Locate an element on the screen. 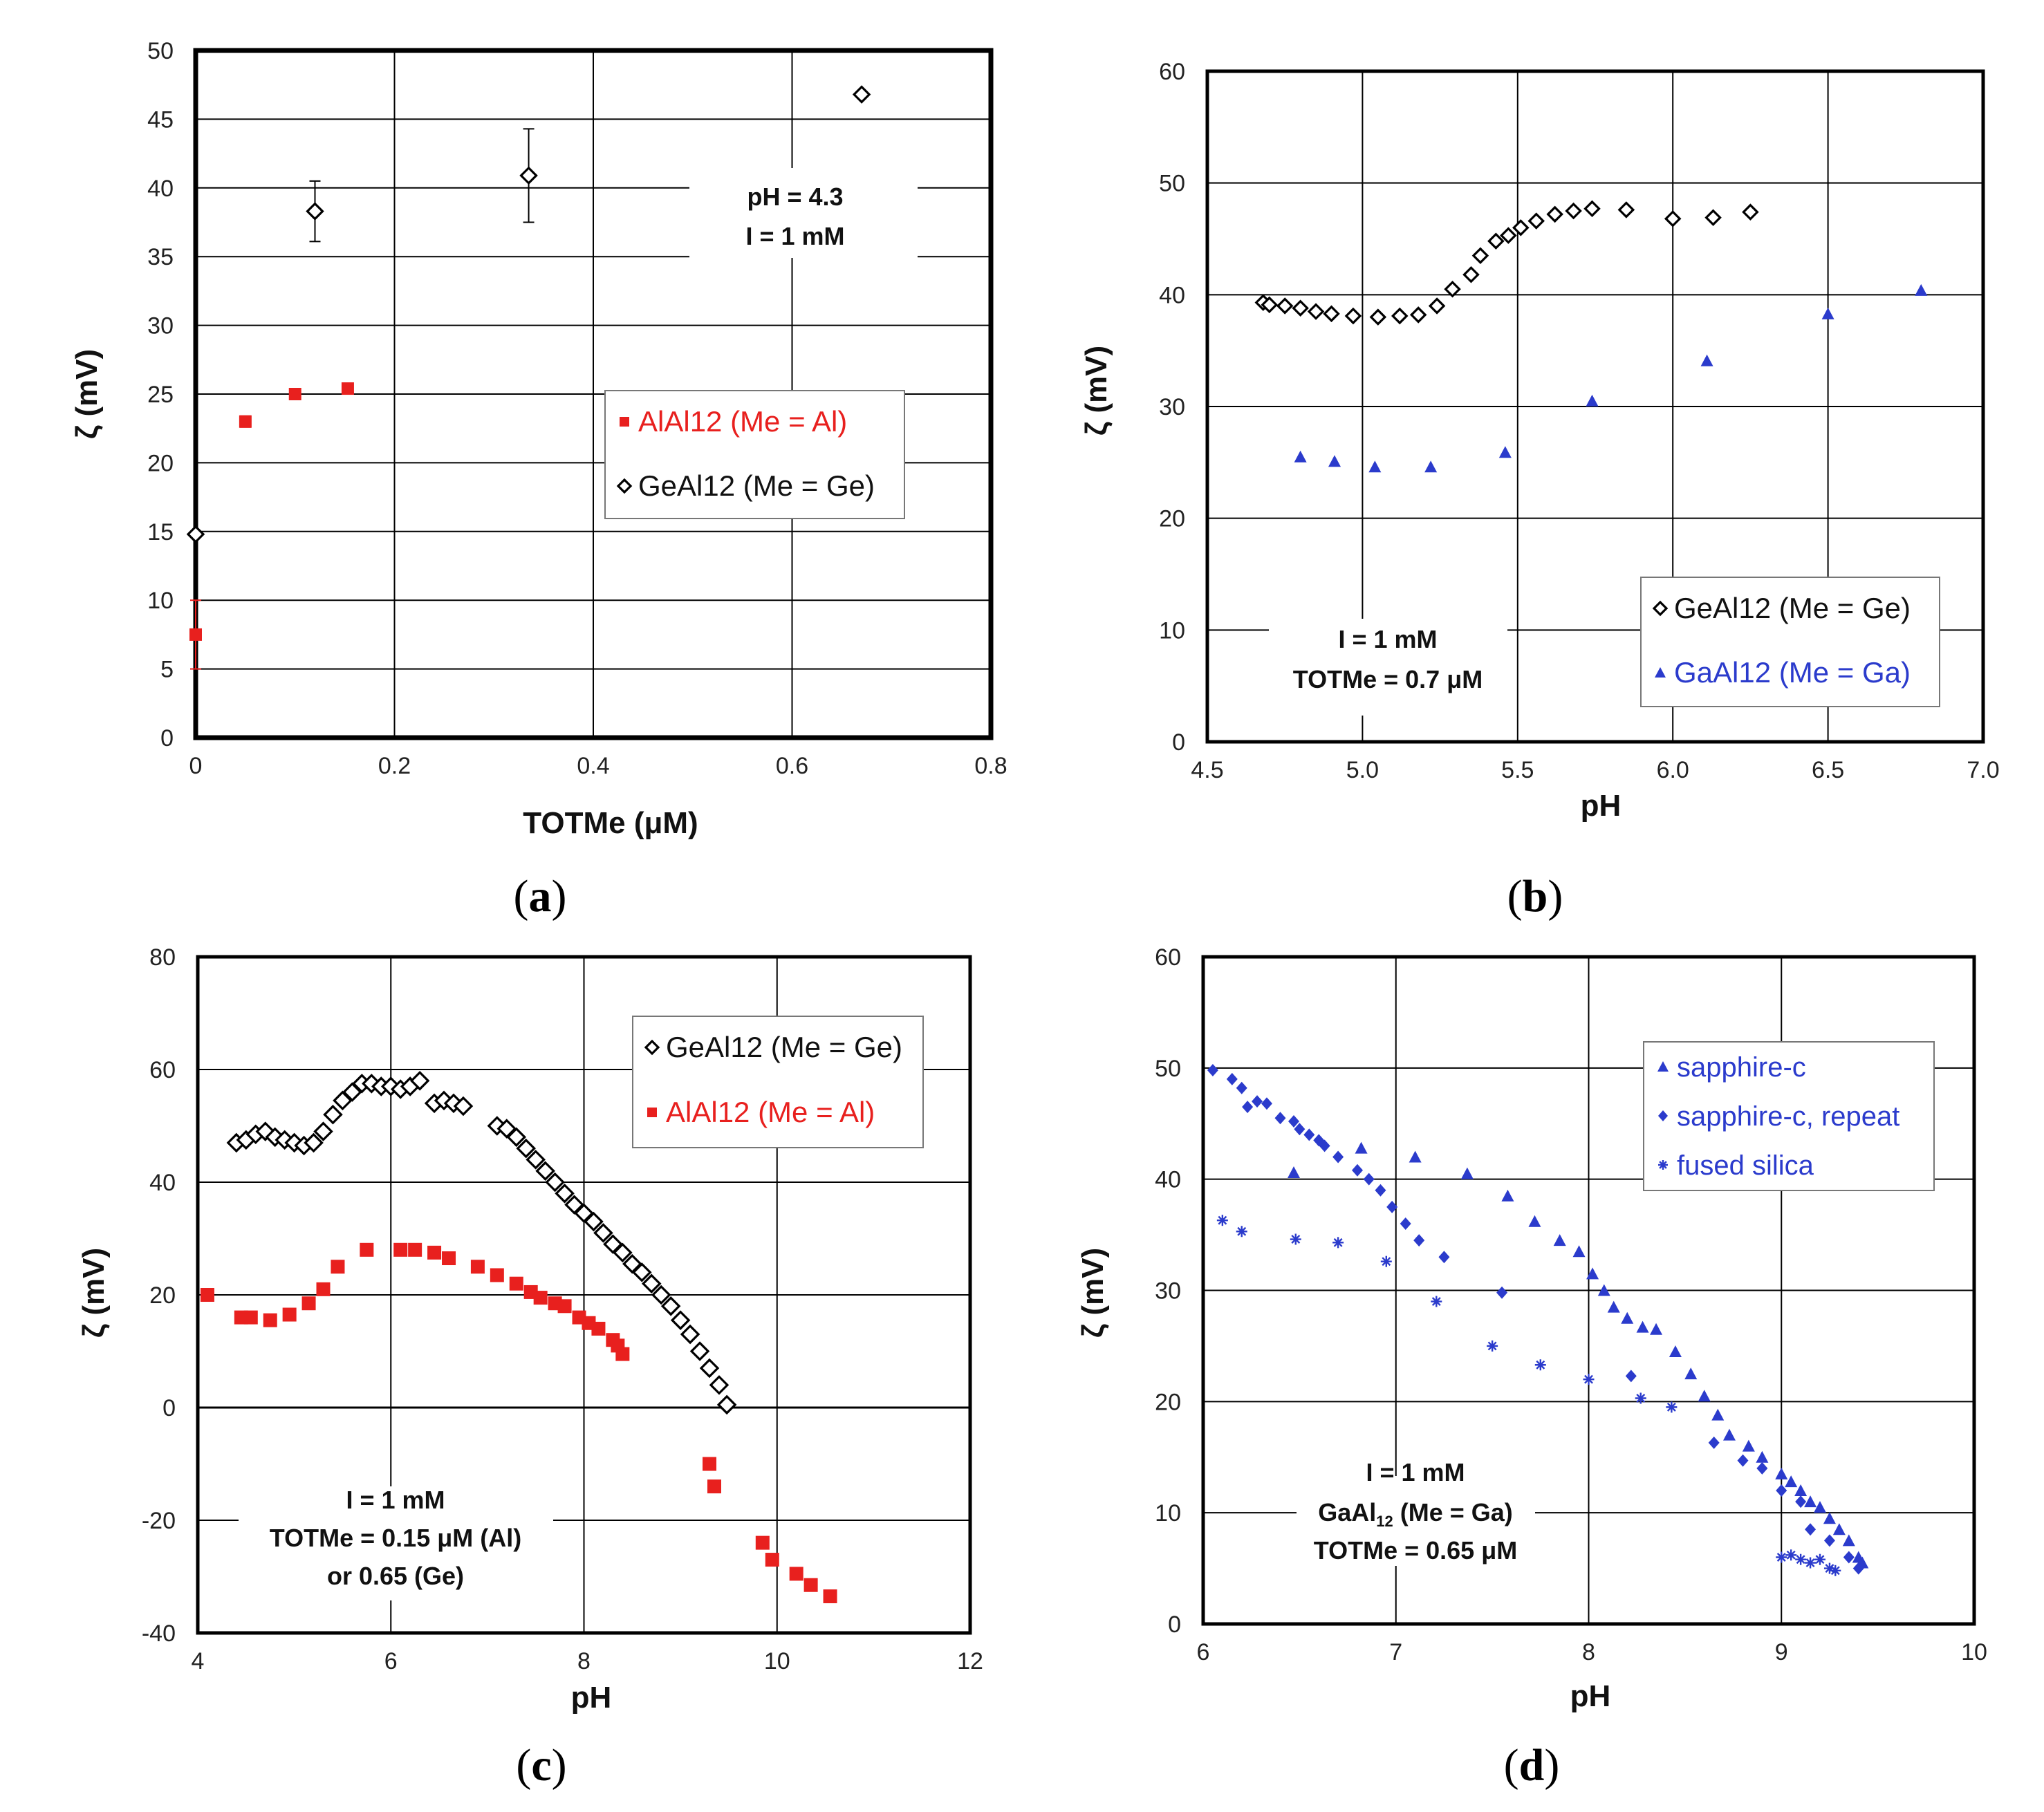 Image resolution: width=2044 pixels, height=1812 pixels. x-tick-label: 7.0 is located at coordinates (1983, 770).